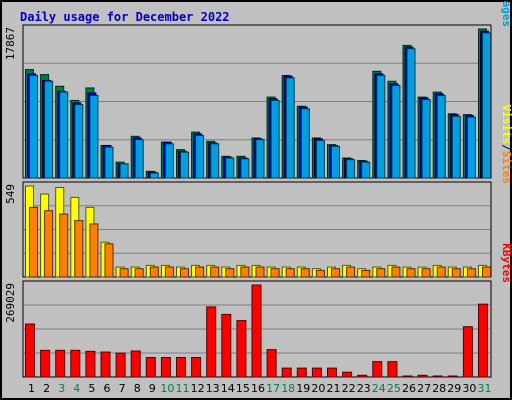 Image resolution: width=512 pixels, height=400 pixels. What do you see at coordinates (122, 388) in the screenshot?
I see `day-label-7: 7` at bounding box center [122, 388].